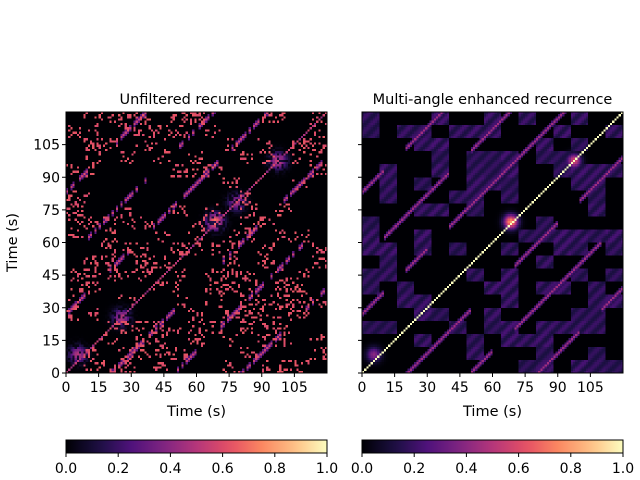 This screenshot has width=640, height=480. Describe the element at coordinates (492, 458) in the screenshot. I see `right-colorbar: 0.0 0.2 0.4 0.6 0.8 1.0` at that location.